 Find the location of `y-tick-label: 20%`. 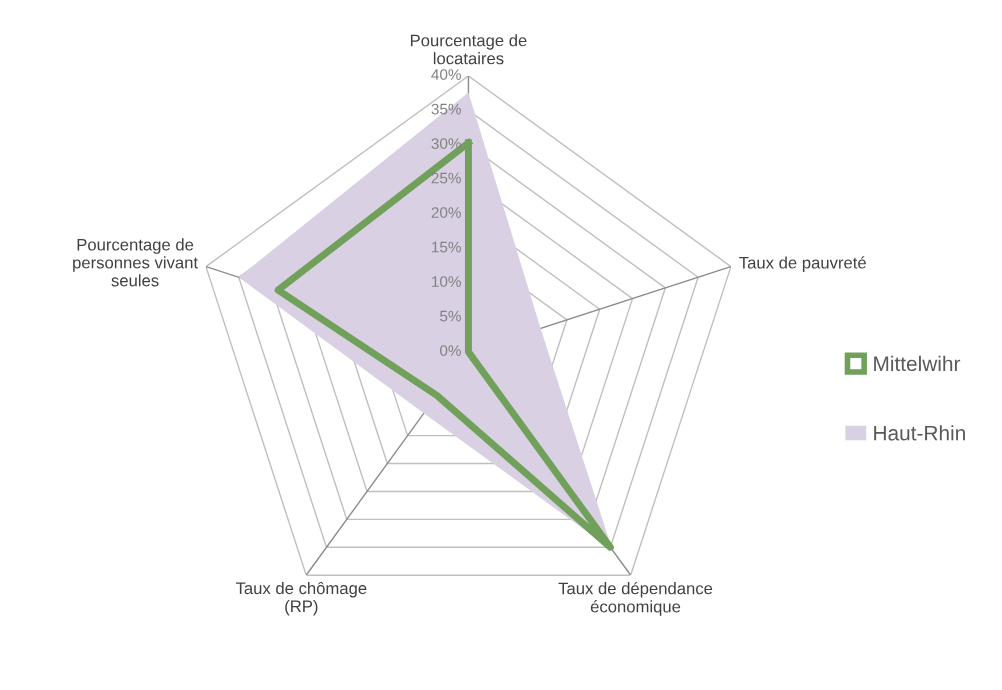

y-tick-label: 20% is located at coordinates (446, 212).